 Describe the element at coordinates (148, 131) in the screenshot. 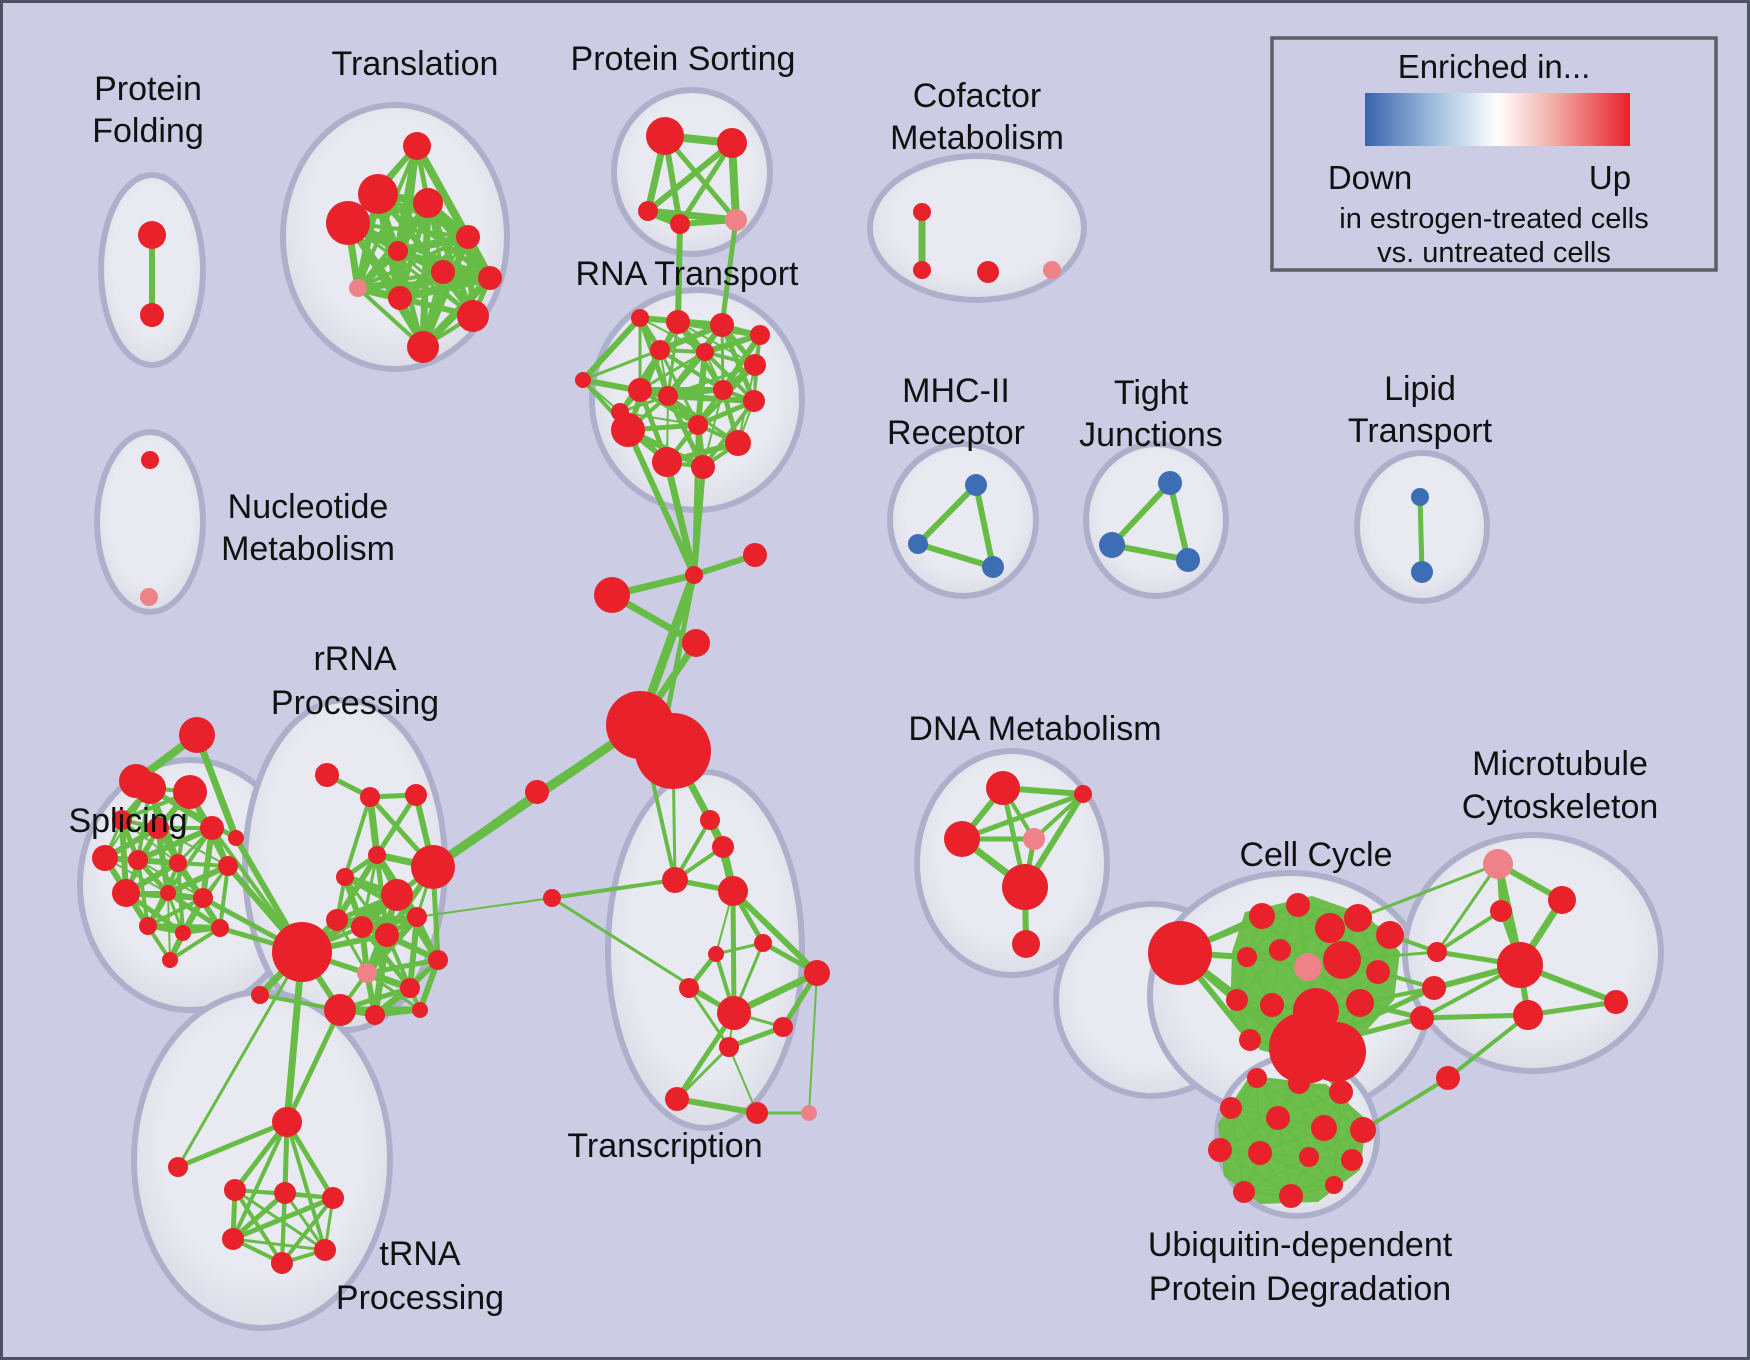

I see `cluster-label-protein-folding: Folding` at that location.